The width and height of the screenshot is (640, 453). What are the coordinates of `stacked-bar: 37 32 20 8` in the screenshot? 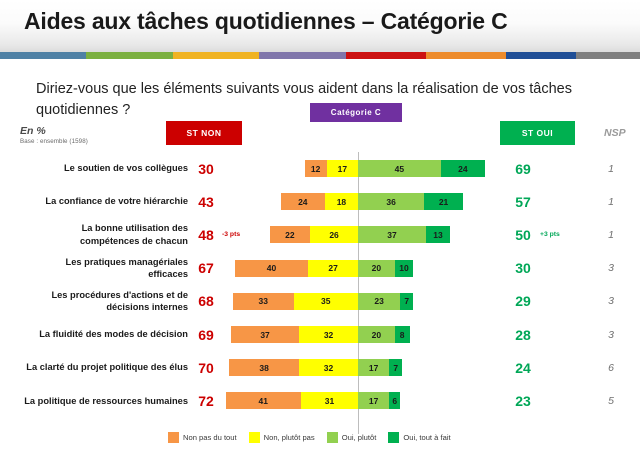 It's located at (320, 334).